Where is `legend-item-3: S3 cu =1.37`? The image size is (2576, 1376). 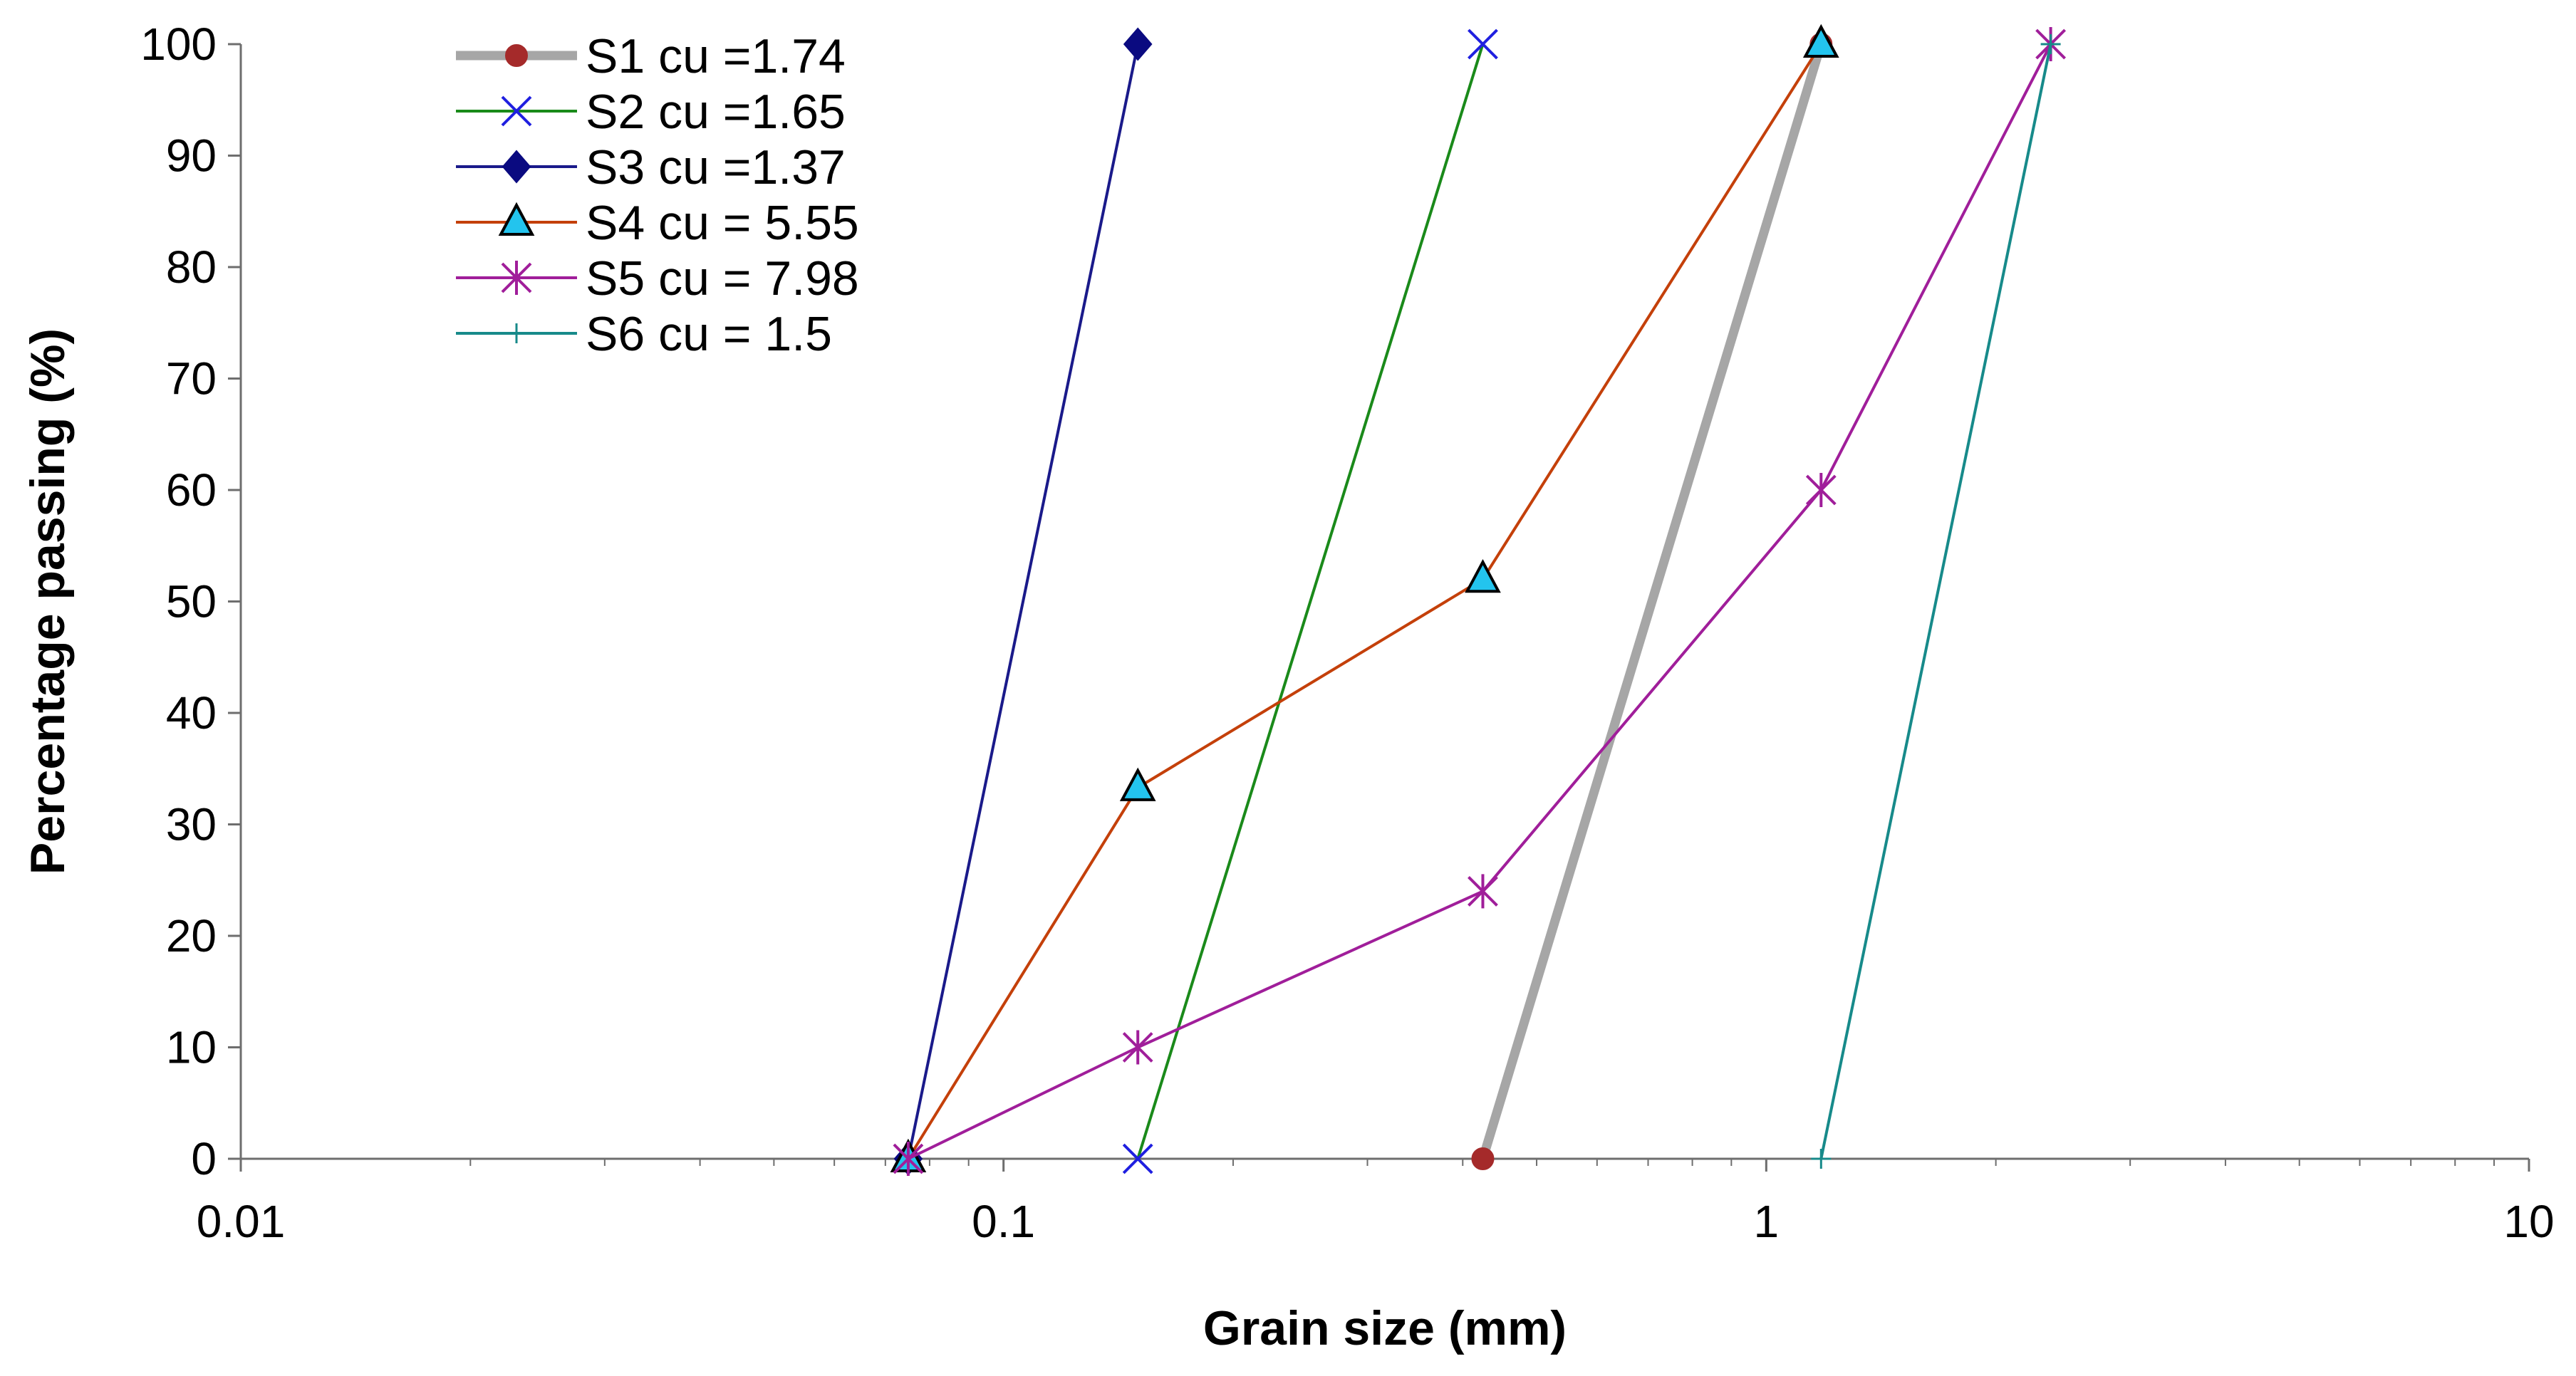 legend-item-3: S3 cu =1.37 is located at coordinates (651, 167).